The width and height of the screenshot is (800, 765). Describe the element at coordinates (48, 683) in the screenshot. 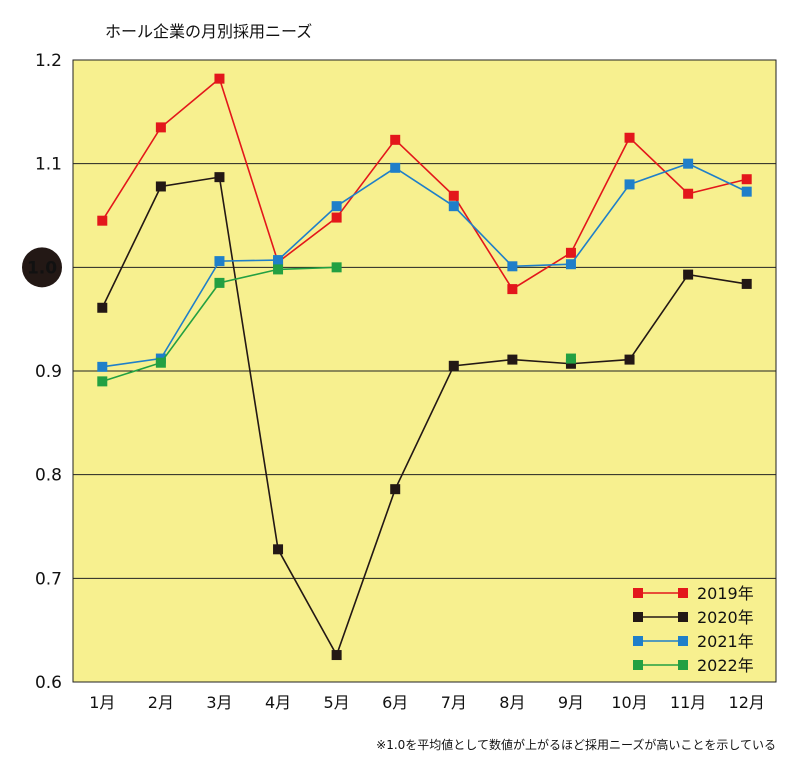

I see `y-tick-label: 0.6` at that location.